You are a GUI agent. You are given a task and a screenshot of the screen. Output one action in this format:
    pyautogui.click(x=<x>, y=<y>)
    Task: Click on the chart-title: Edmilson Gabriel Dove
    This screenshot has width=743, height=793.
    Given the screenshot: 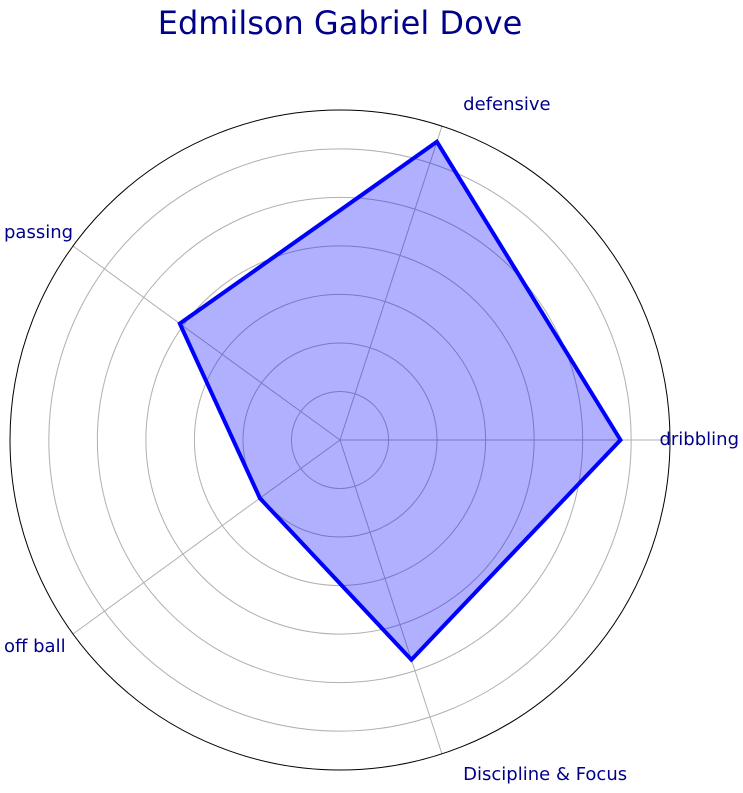 What is the action you would take?
    pyautogui.click(x=340, y=23)
    